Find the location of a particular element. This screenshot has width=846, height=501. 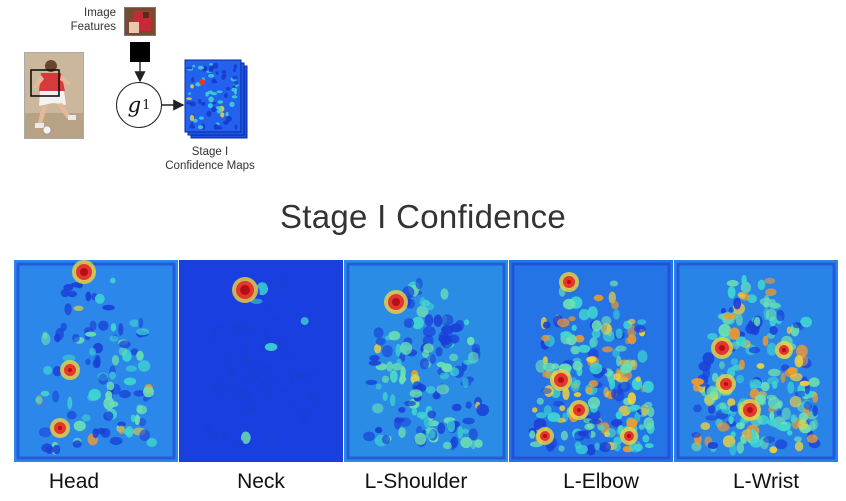

g1-node-symbol: g is located at coordinates (134, 105).